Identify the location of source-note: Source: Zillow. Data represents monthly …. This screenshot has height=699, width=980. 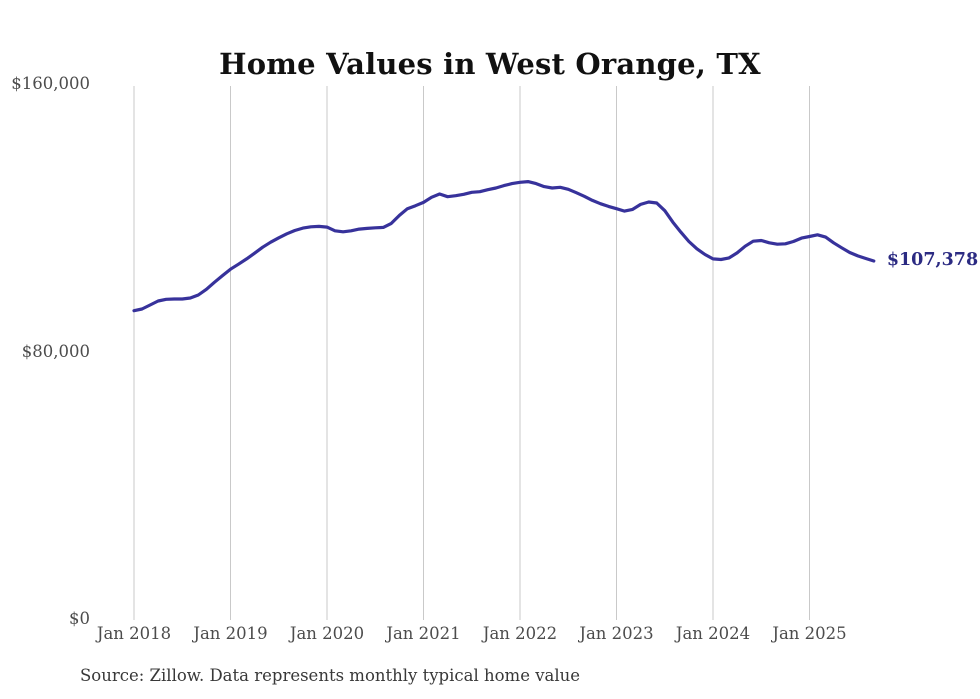
(330, 675).